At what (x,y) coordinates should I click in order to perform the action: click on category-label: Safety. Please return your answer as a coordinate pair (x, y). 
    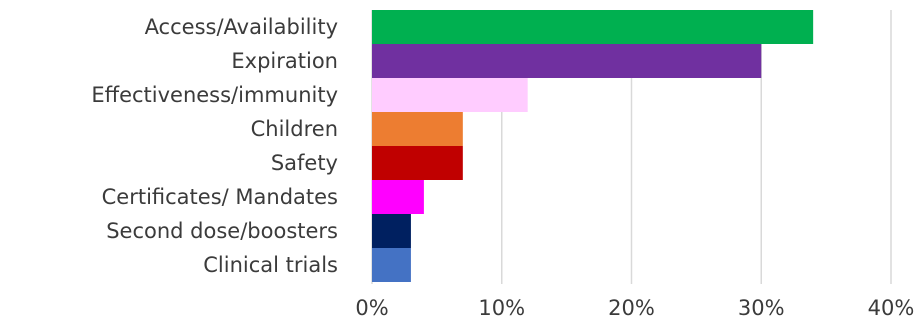
    Looking at the image, I should click on (304, 163).